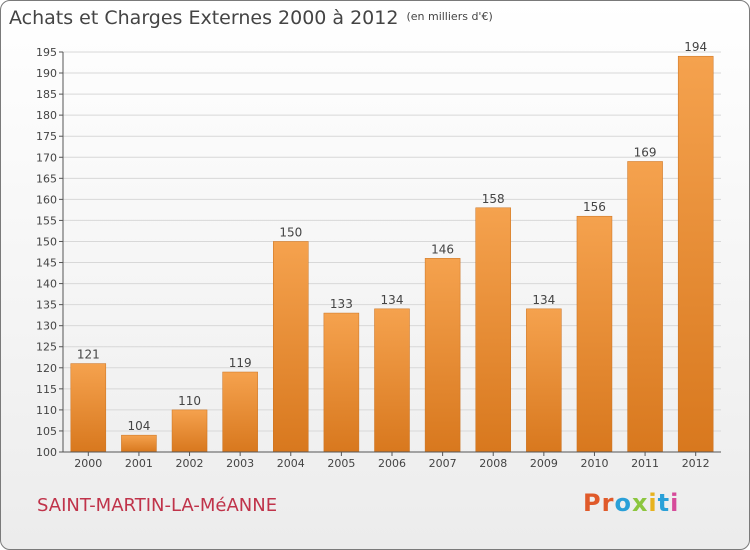  Describe the element at coordinates (46, 368) in the screenshot. I see `y-tick-label: 120` at that location.